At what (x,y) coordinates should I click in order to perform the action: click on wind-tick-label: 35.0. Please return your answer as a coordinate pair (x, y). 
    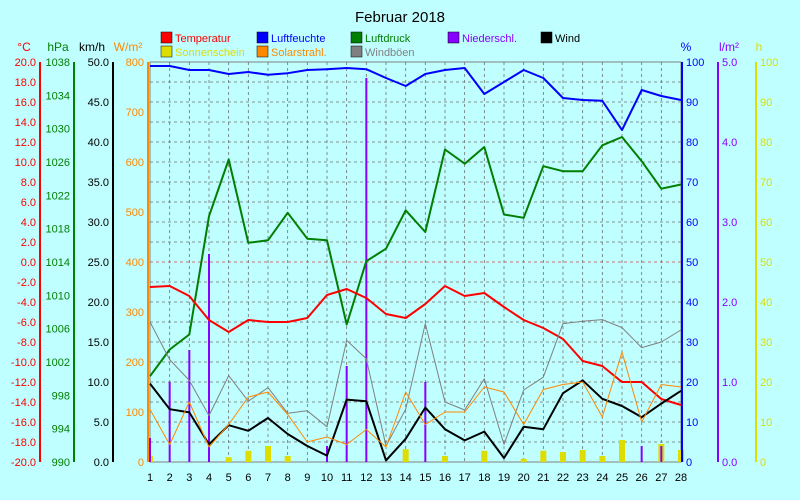
    Looking at the image, I should click on (98, 183).